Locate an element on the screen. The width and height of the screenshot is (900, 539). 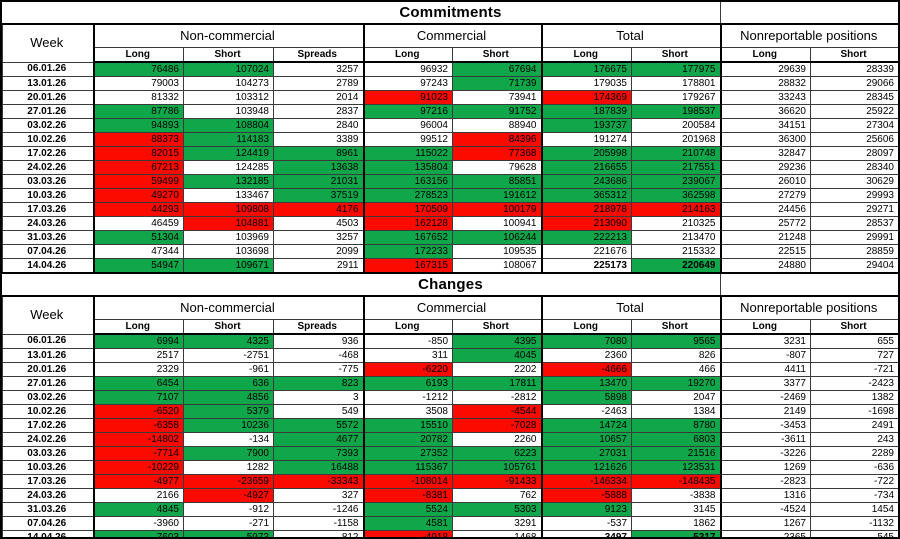
cell: -2751 is located at coordinates (228, 355).